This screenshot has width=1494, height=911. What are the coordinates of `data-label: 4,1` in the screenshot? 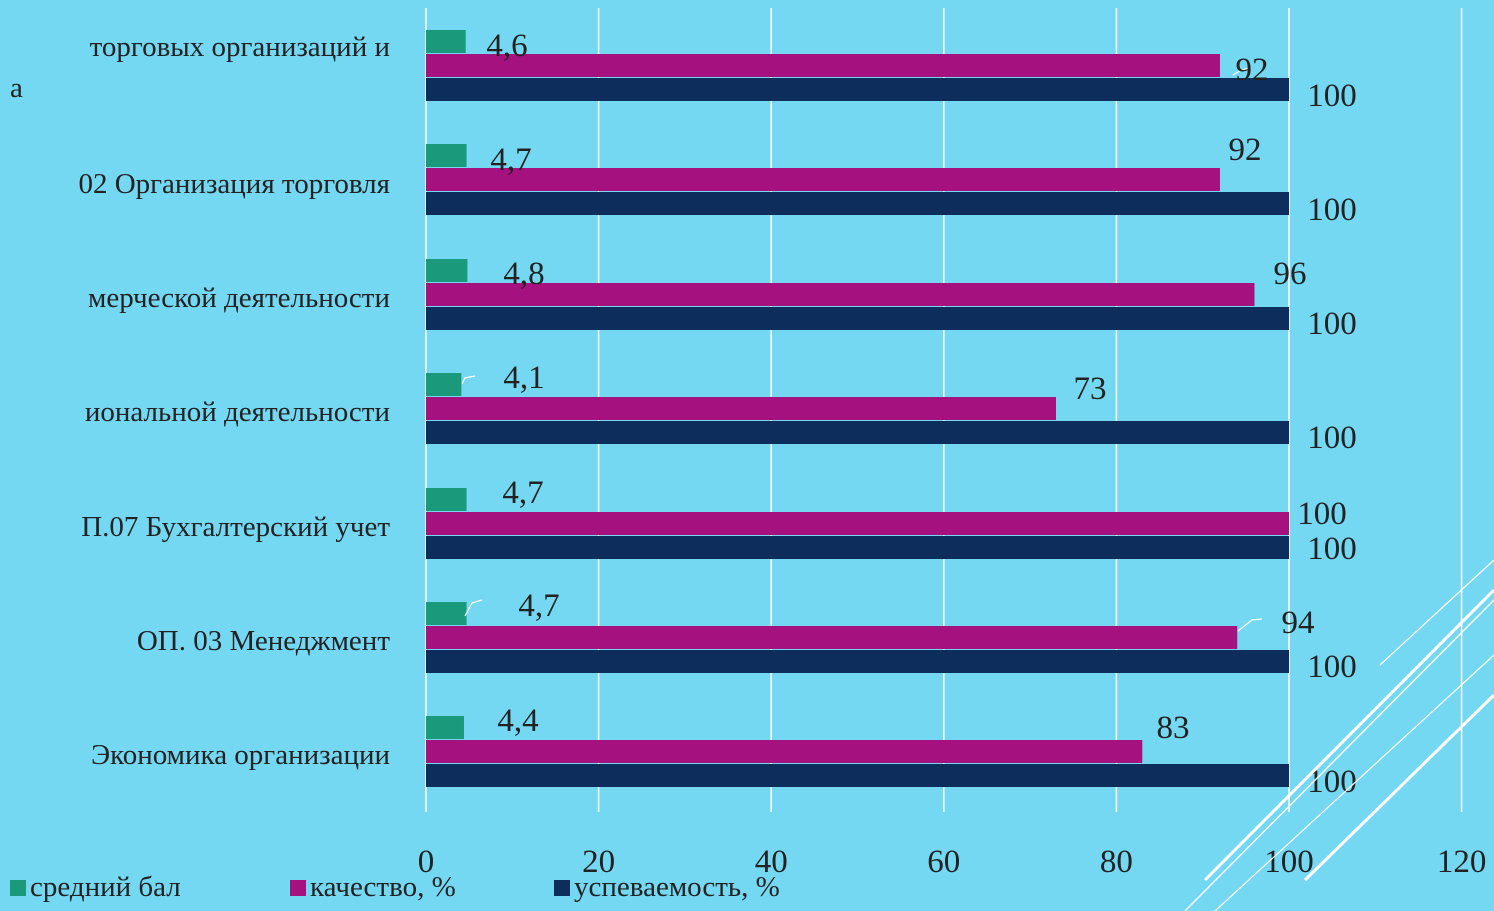 It's located at (523, 378).